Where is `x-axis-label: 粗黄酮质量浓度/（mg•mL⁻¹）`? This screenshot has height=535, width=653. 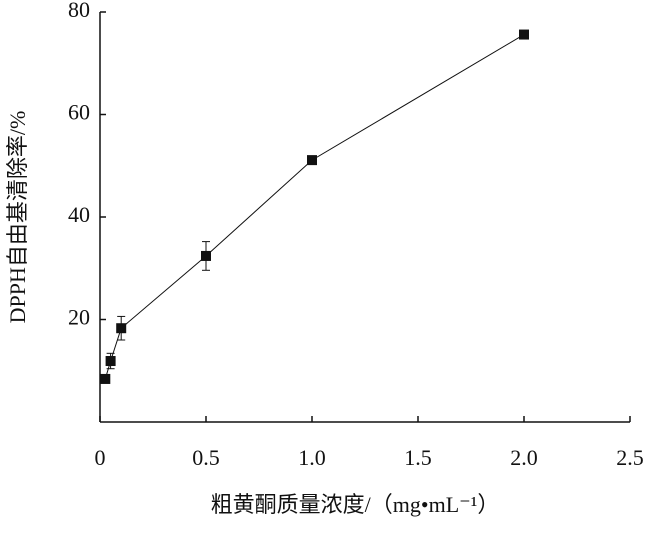
x-axis-label: 粗黄酮质量浓度/（mg•mL⁻¹） is located at coordinates (355, 504).